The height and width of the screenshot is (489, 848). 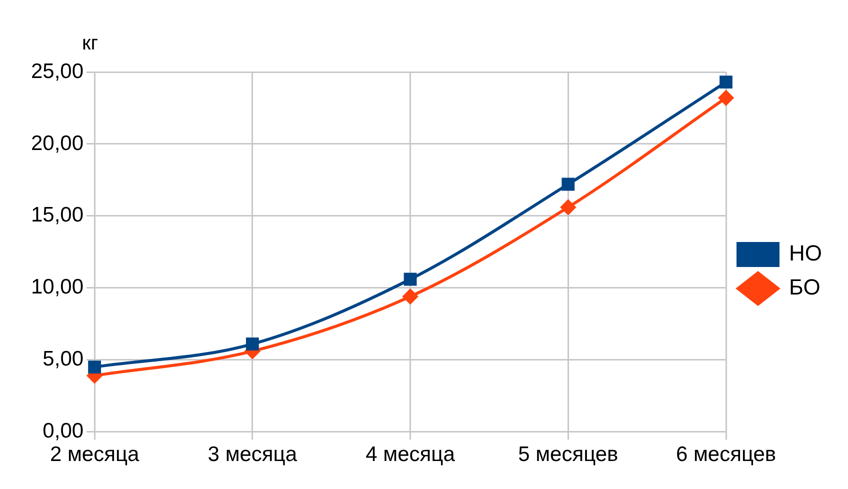 I want to click on legend-label: НО, so click(x=805, y=253).